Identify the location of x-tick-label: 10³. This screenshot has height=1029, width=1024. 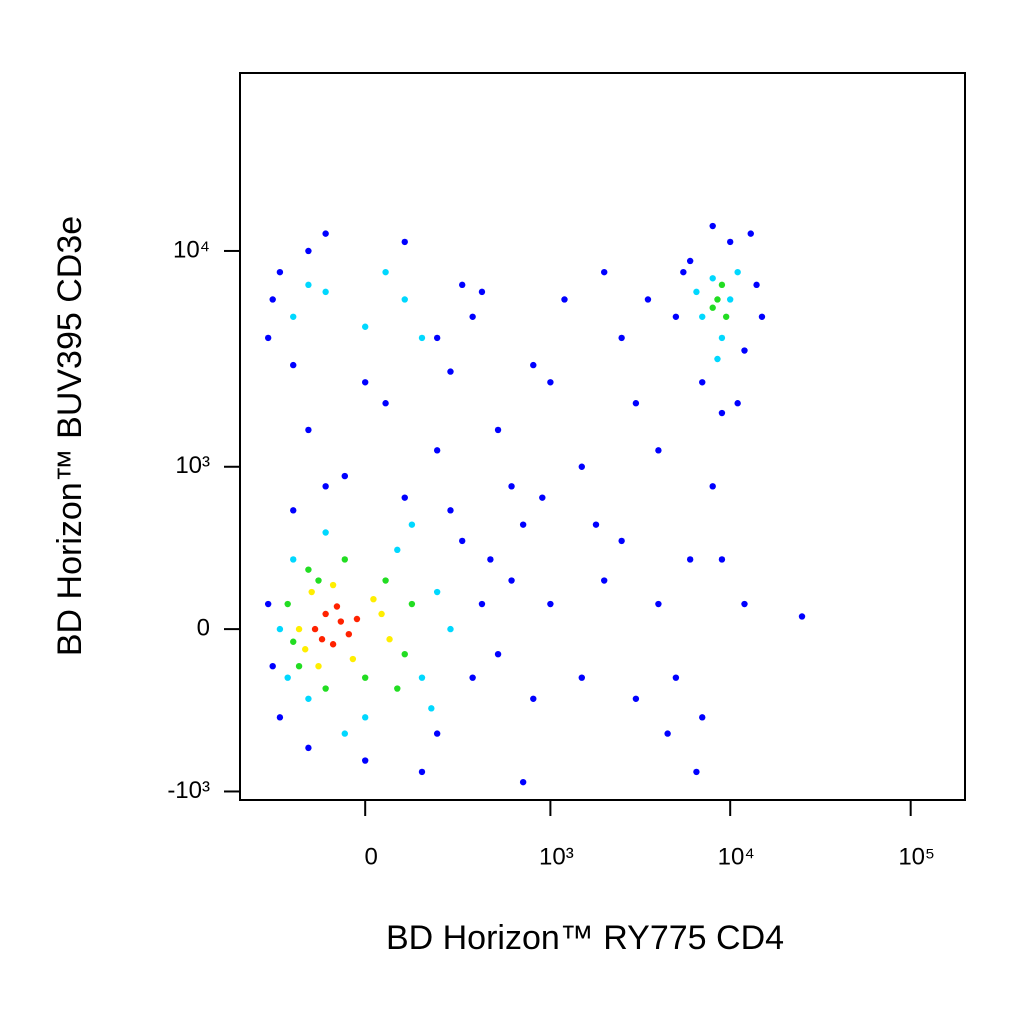
(556, 856).